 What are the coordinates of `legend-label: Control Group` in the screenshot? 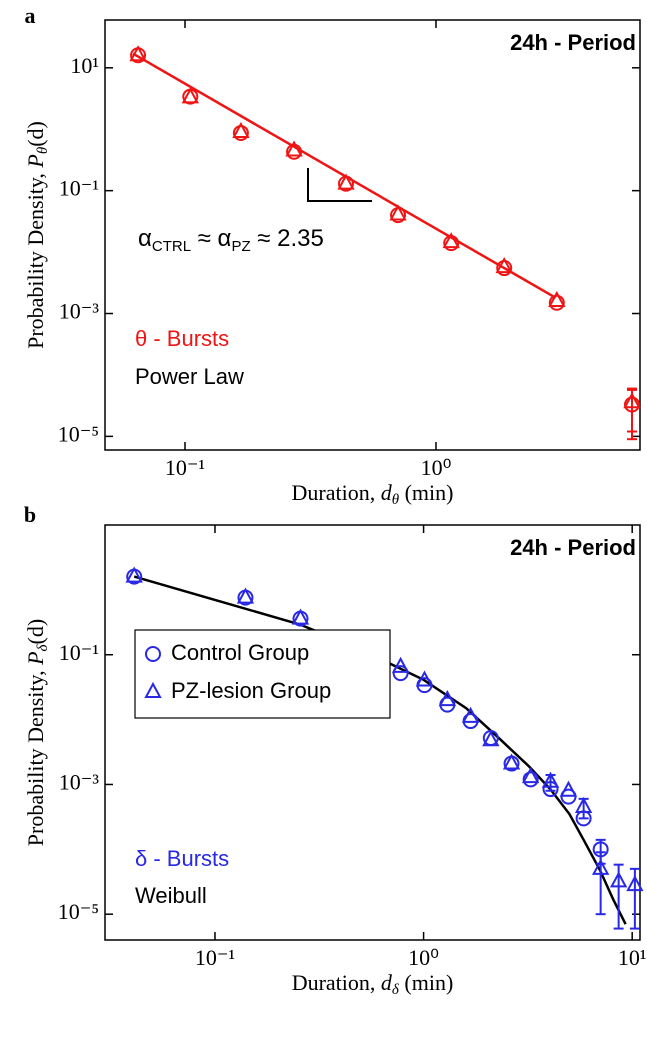 It's located at (240, 652).